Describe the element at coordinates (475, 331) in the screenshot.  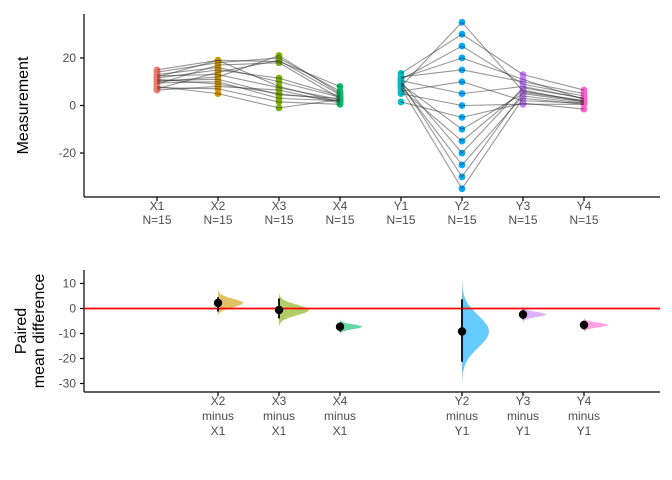
I see `violin-Y2` at that location.